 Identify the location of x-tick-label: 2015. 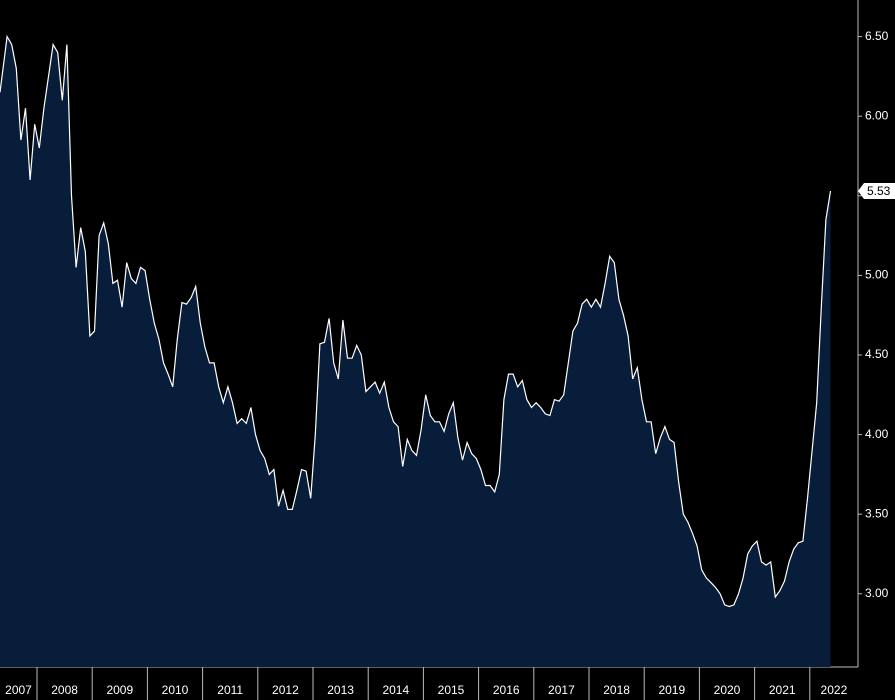
(451, 690).